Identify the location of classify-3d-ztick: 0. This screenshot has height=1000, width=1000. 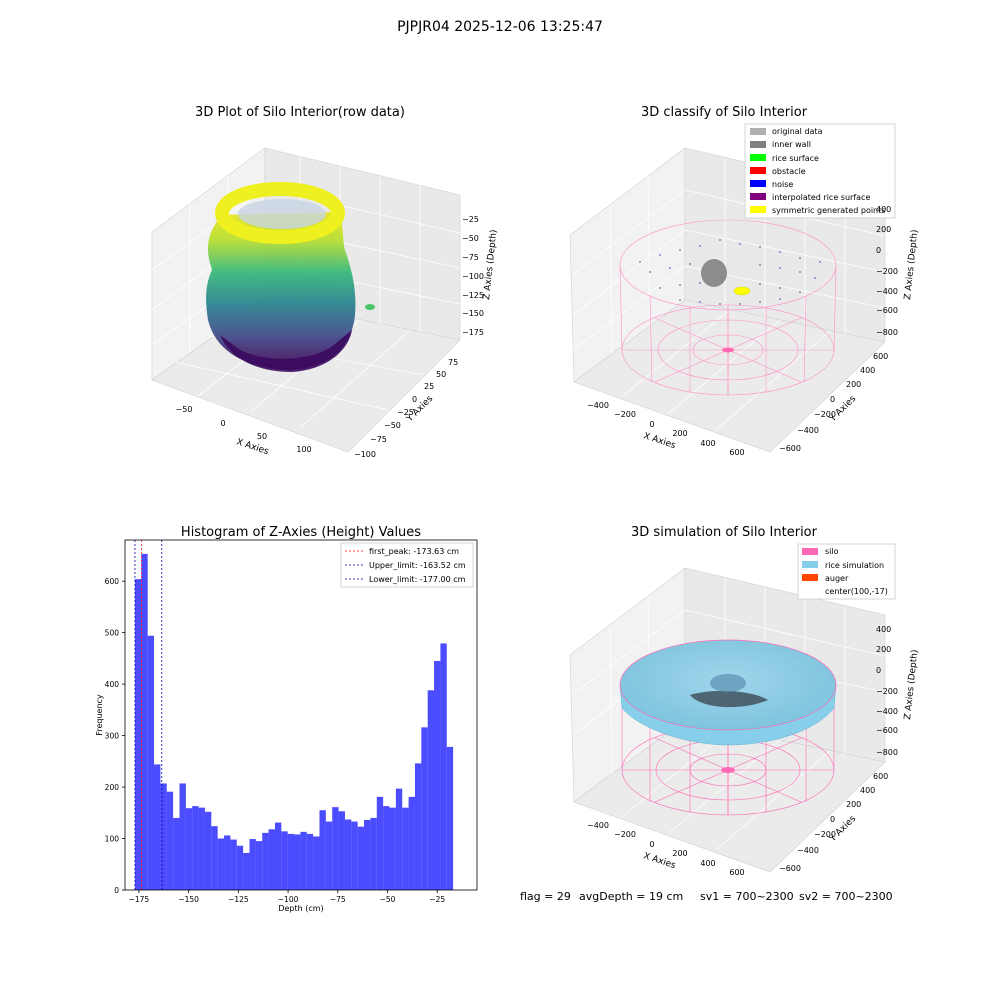
(878, 250).